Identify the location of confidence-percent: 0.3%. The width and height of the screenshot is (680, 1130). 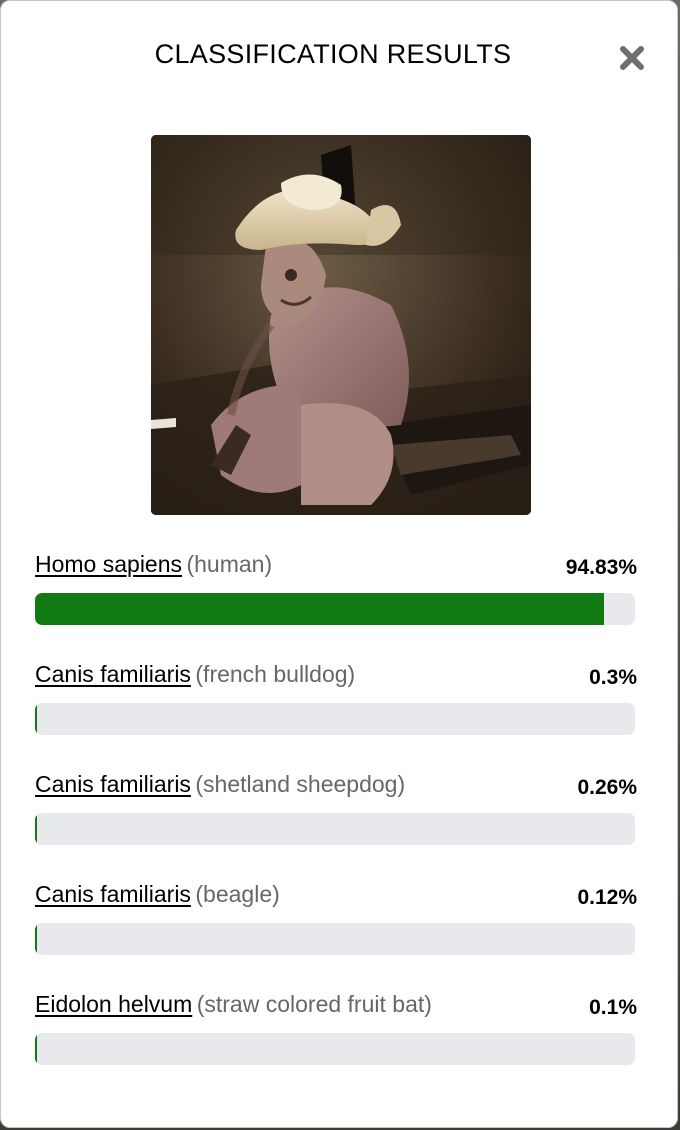
(613, 677).